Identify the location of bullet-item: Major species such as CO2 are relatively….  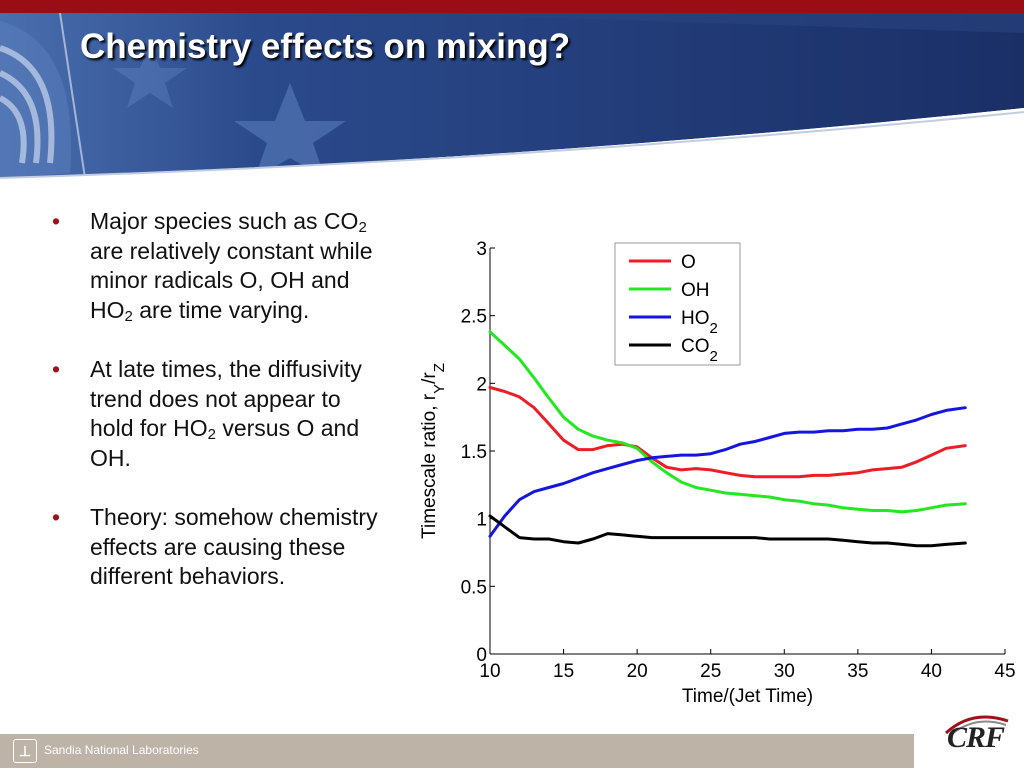
(220, 266).